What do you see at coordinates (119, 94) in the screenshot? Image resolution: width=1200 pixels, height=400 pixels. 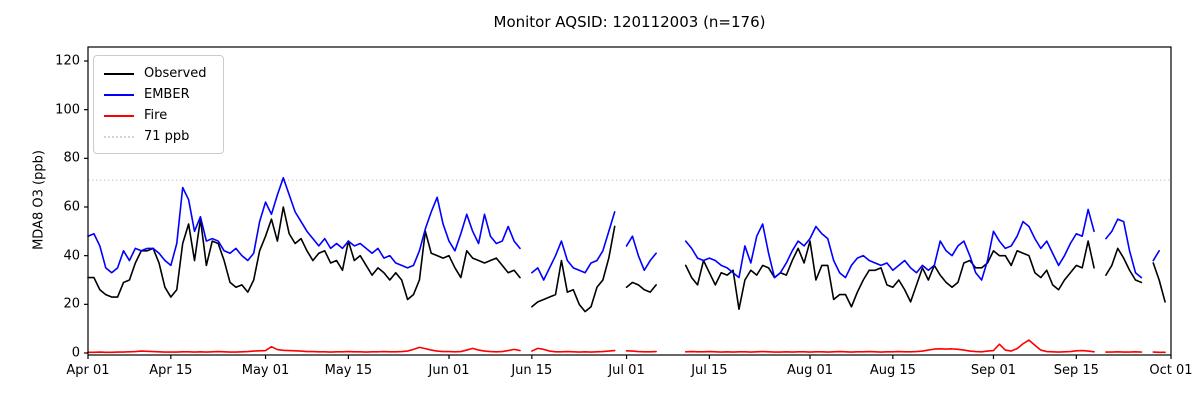 I see `ember-line-swatch` at bounding box center [119, 94].